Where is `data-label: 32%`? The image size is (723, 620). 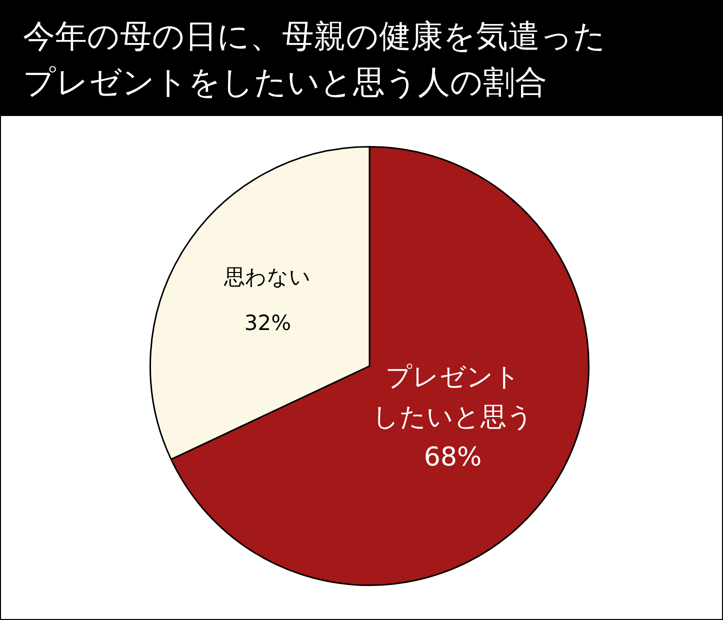
data-label: 32% is located at coordinates (268, 322).